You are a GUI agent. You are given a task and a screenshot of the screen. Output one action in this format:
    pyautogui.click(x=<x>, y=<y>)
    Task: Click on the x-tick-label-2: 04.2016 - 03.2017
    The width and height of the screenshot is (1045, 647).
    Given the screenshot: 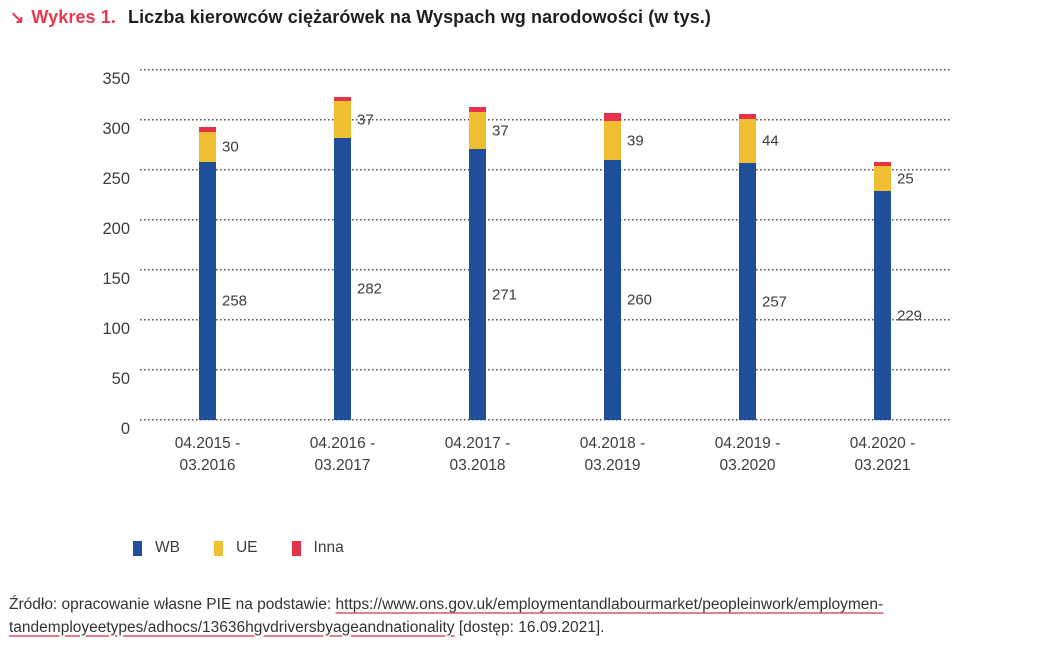 What is the action you would take?
    pyautogui.click(x=343, y=455)
    